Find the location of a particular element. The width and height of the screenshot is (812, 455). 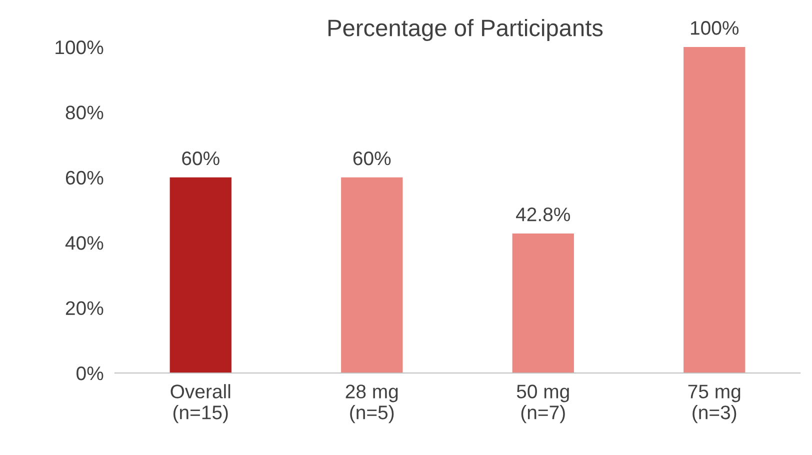

y-tick-label: 60% is located at coordinates (85, 177).